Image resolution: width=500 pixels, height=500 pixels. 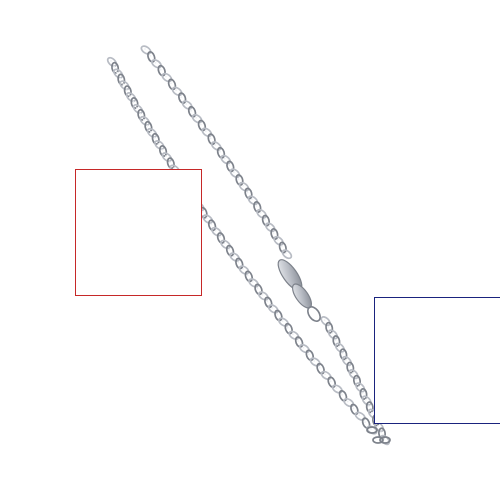 I want to click on red-selection-box, so click(x=138, y=232).